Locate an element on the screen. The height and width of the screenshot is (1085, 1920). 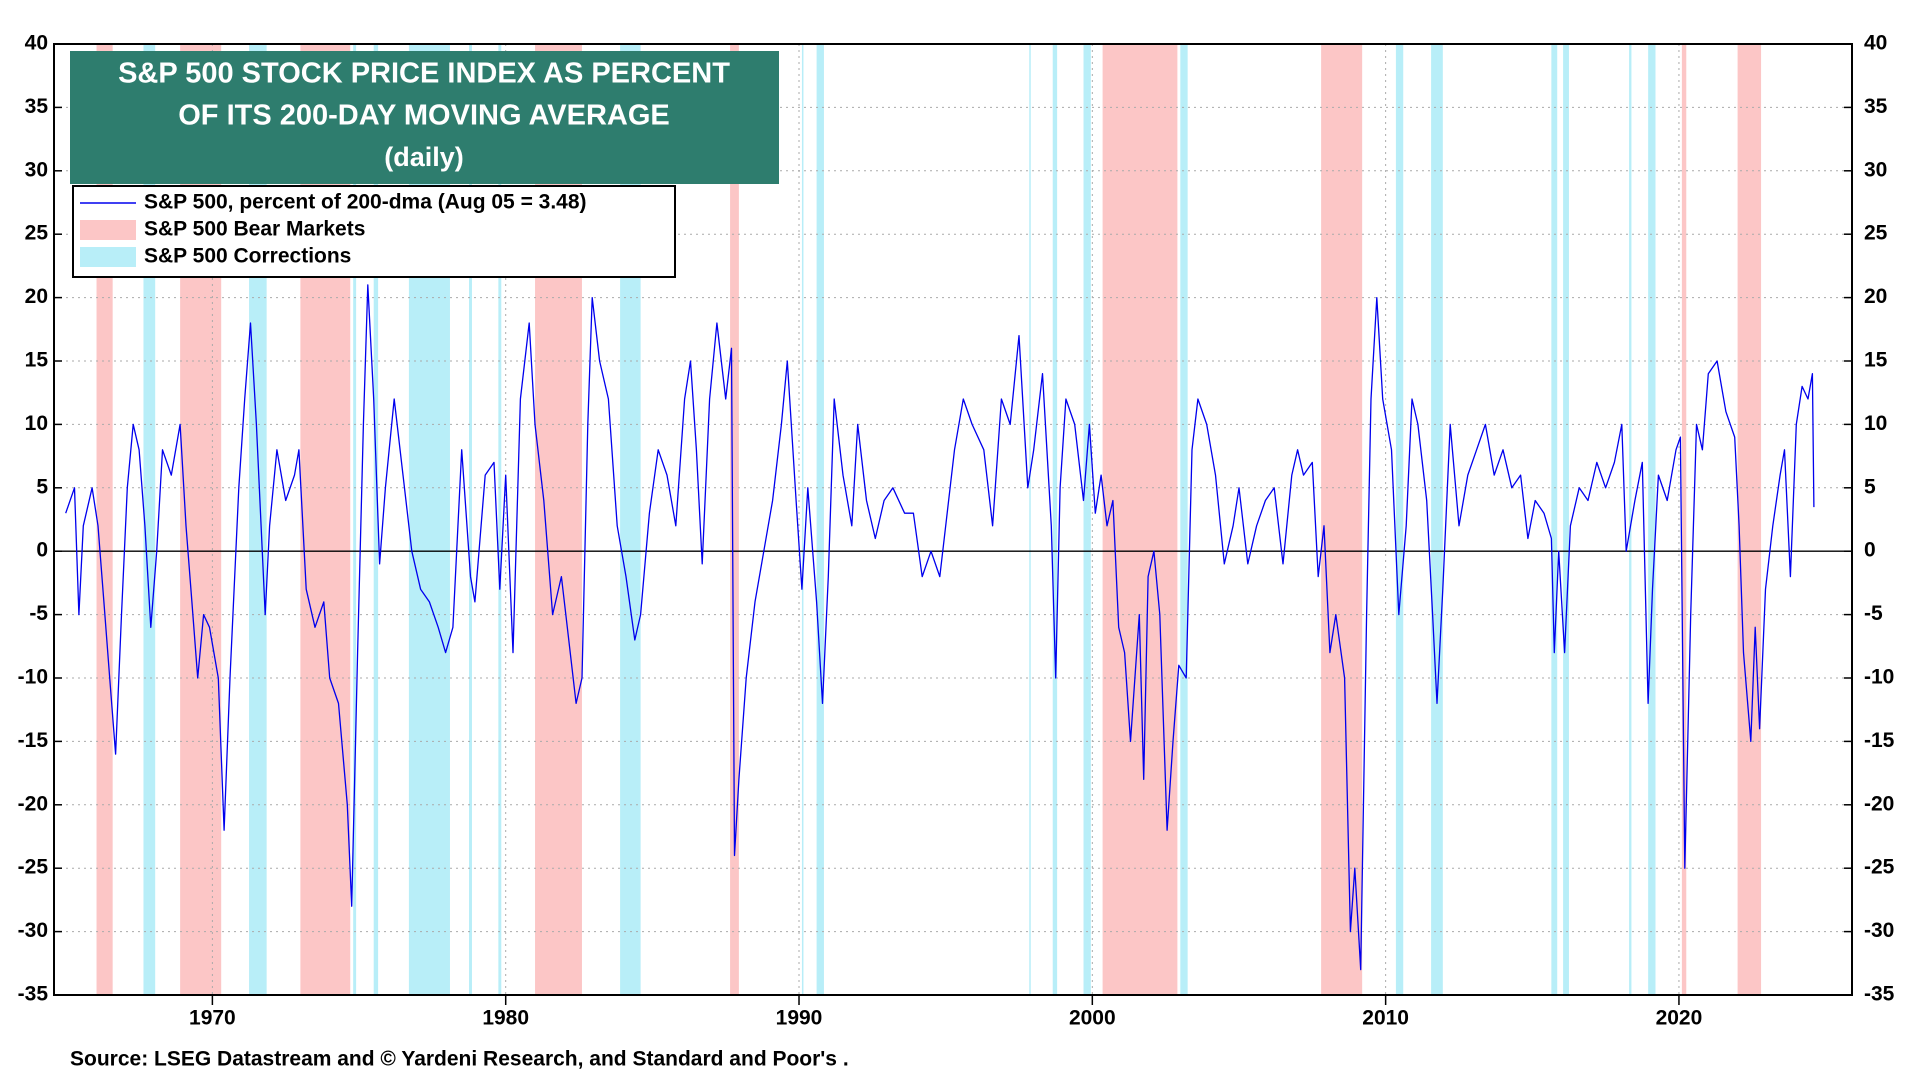
chart-title: OF ITS 200-DAY MOVING AVERAGE is located at coordinates (424, 116).